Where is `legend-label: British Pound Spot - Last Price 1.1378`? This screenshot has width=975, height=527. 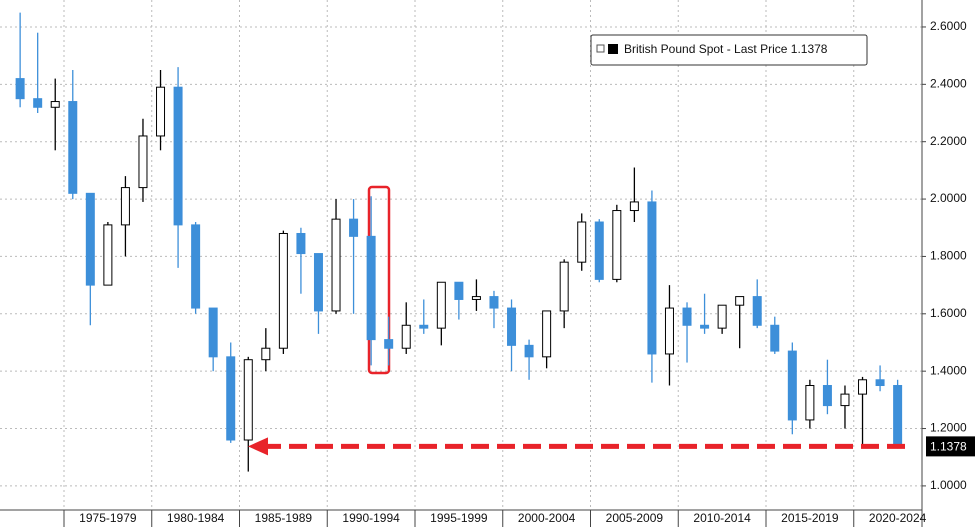 legend-label: British Pound Spot - Last Price 1.1378 is located at coordinates (726, 49).